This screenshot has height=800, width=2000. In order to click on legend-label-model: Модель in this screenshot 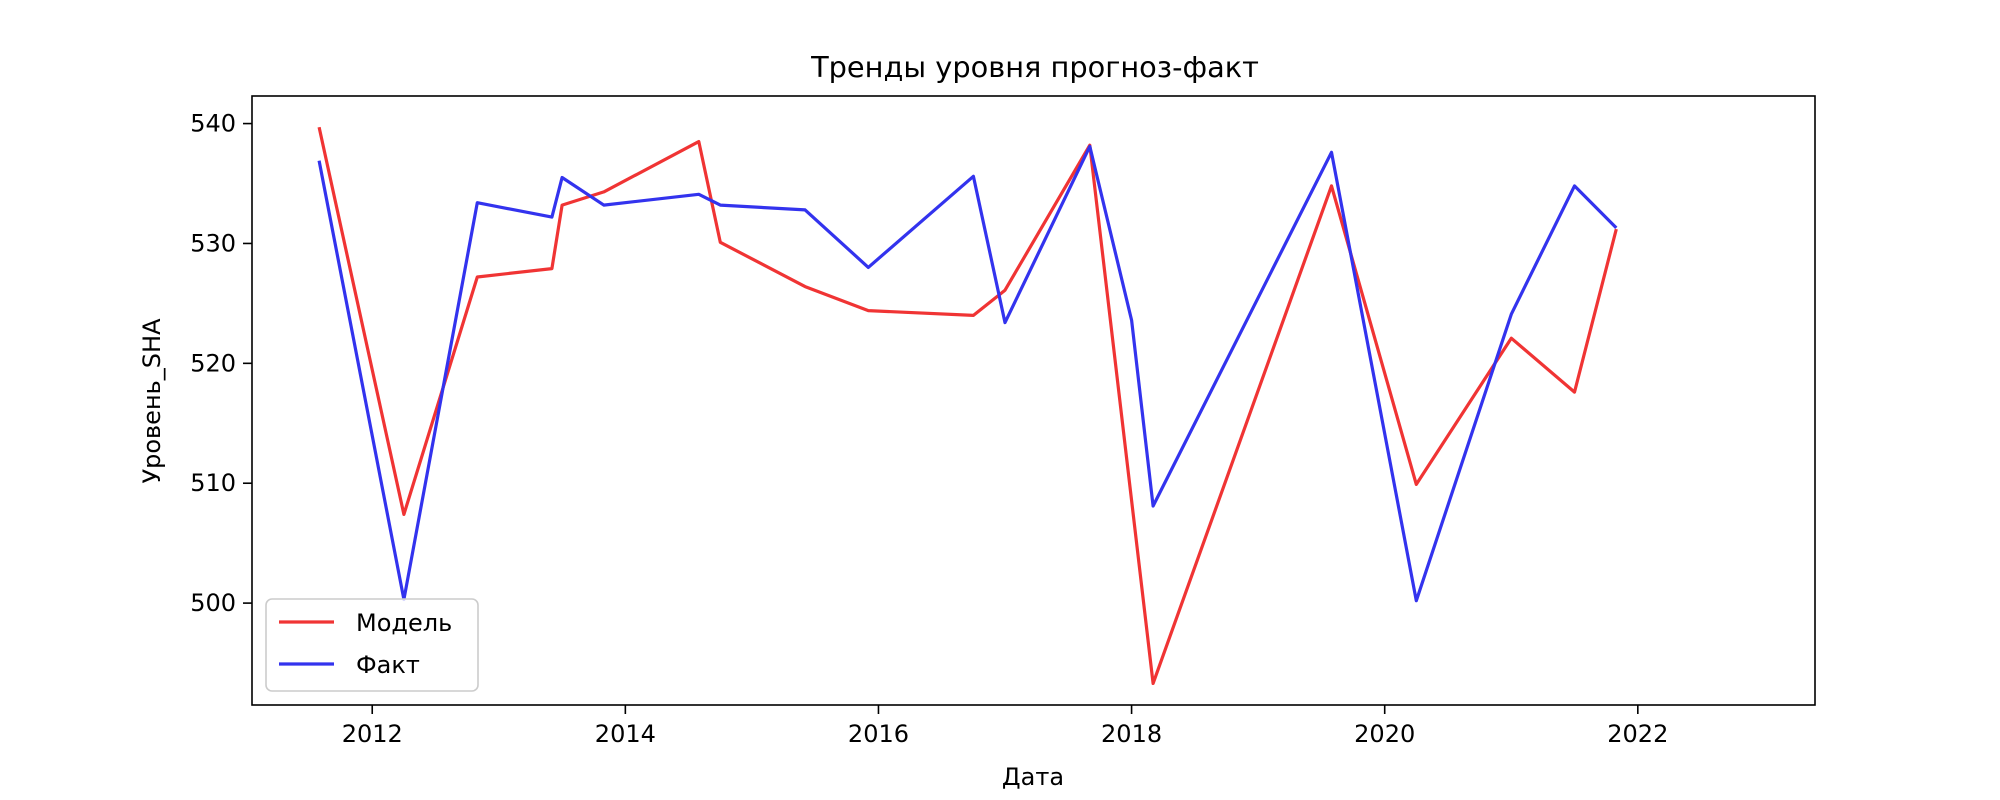, I will do `click(404, 623)`.